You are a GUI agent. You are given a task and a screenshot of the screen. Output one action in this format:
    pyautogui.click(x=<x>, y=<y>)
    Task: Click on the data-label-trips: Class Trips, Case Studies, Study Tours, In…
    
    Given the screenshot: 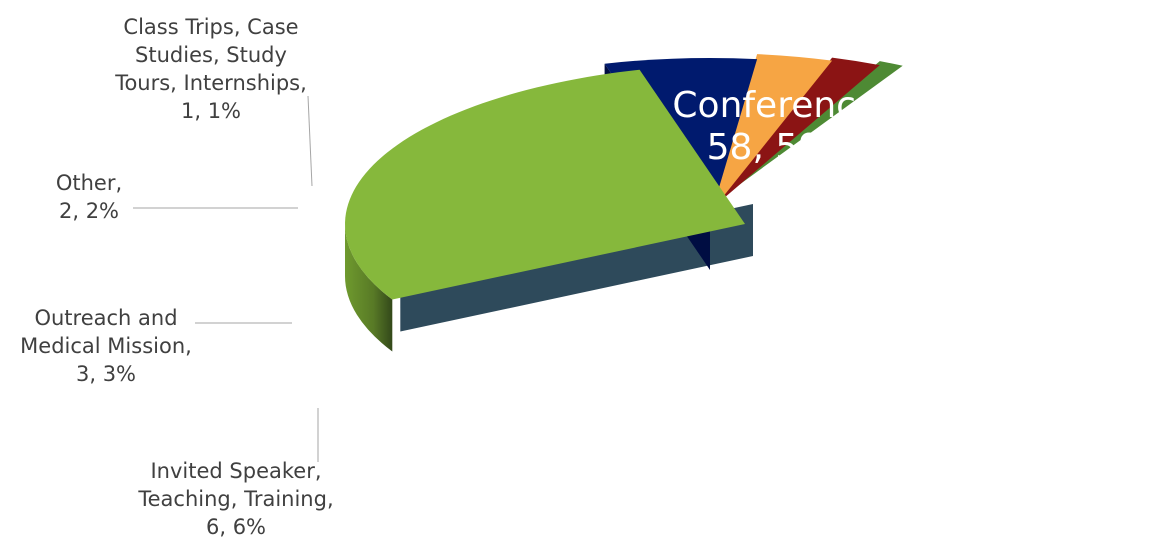 What is the action you would take?
    pyautogui.click(x=210, y=69)
    